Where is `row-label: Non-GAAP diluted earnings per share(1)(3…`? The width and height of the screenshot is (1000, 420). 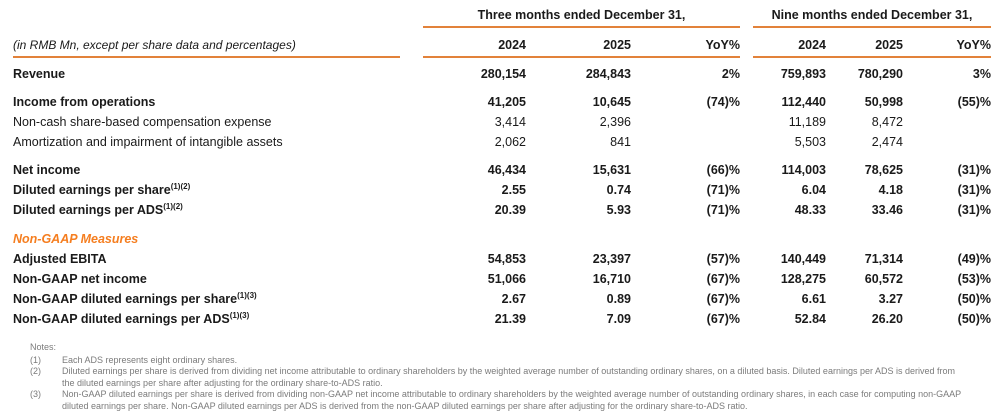 row-label: Non-GAAP diluted earnings per share(1)(3… is located at coordinates (206, 298).